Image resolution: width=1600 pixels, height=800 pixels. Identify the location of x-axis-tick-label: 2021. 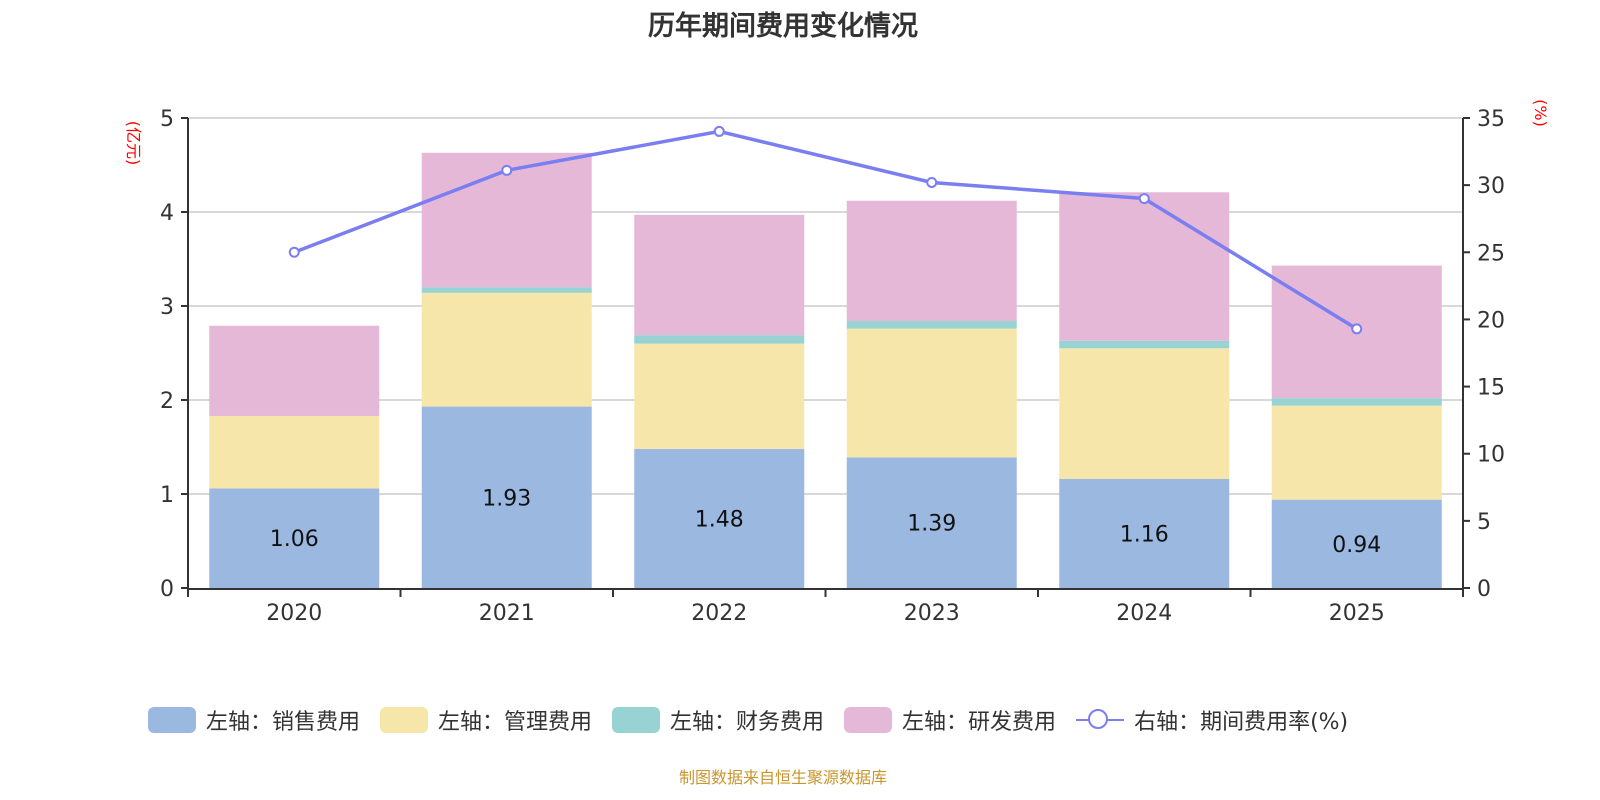
(507, 613).